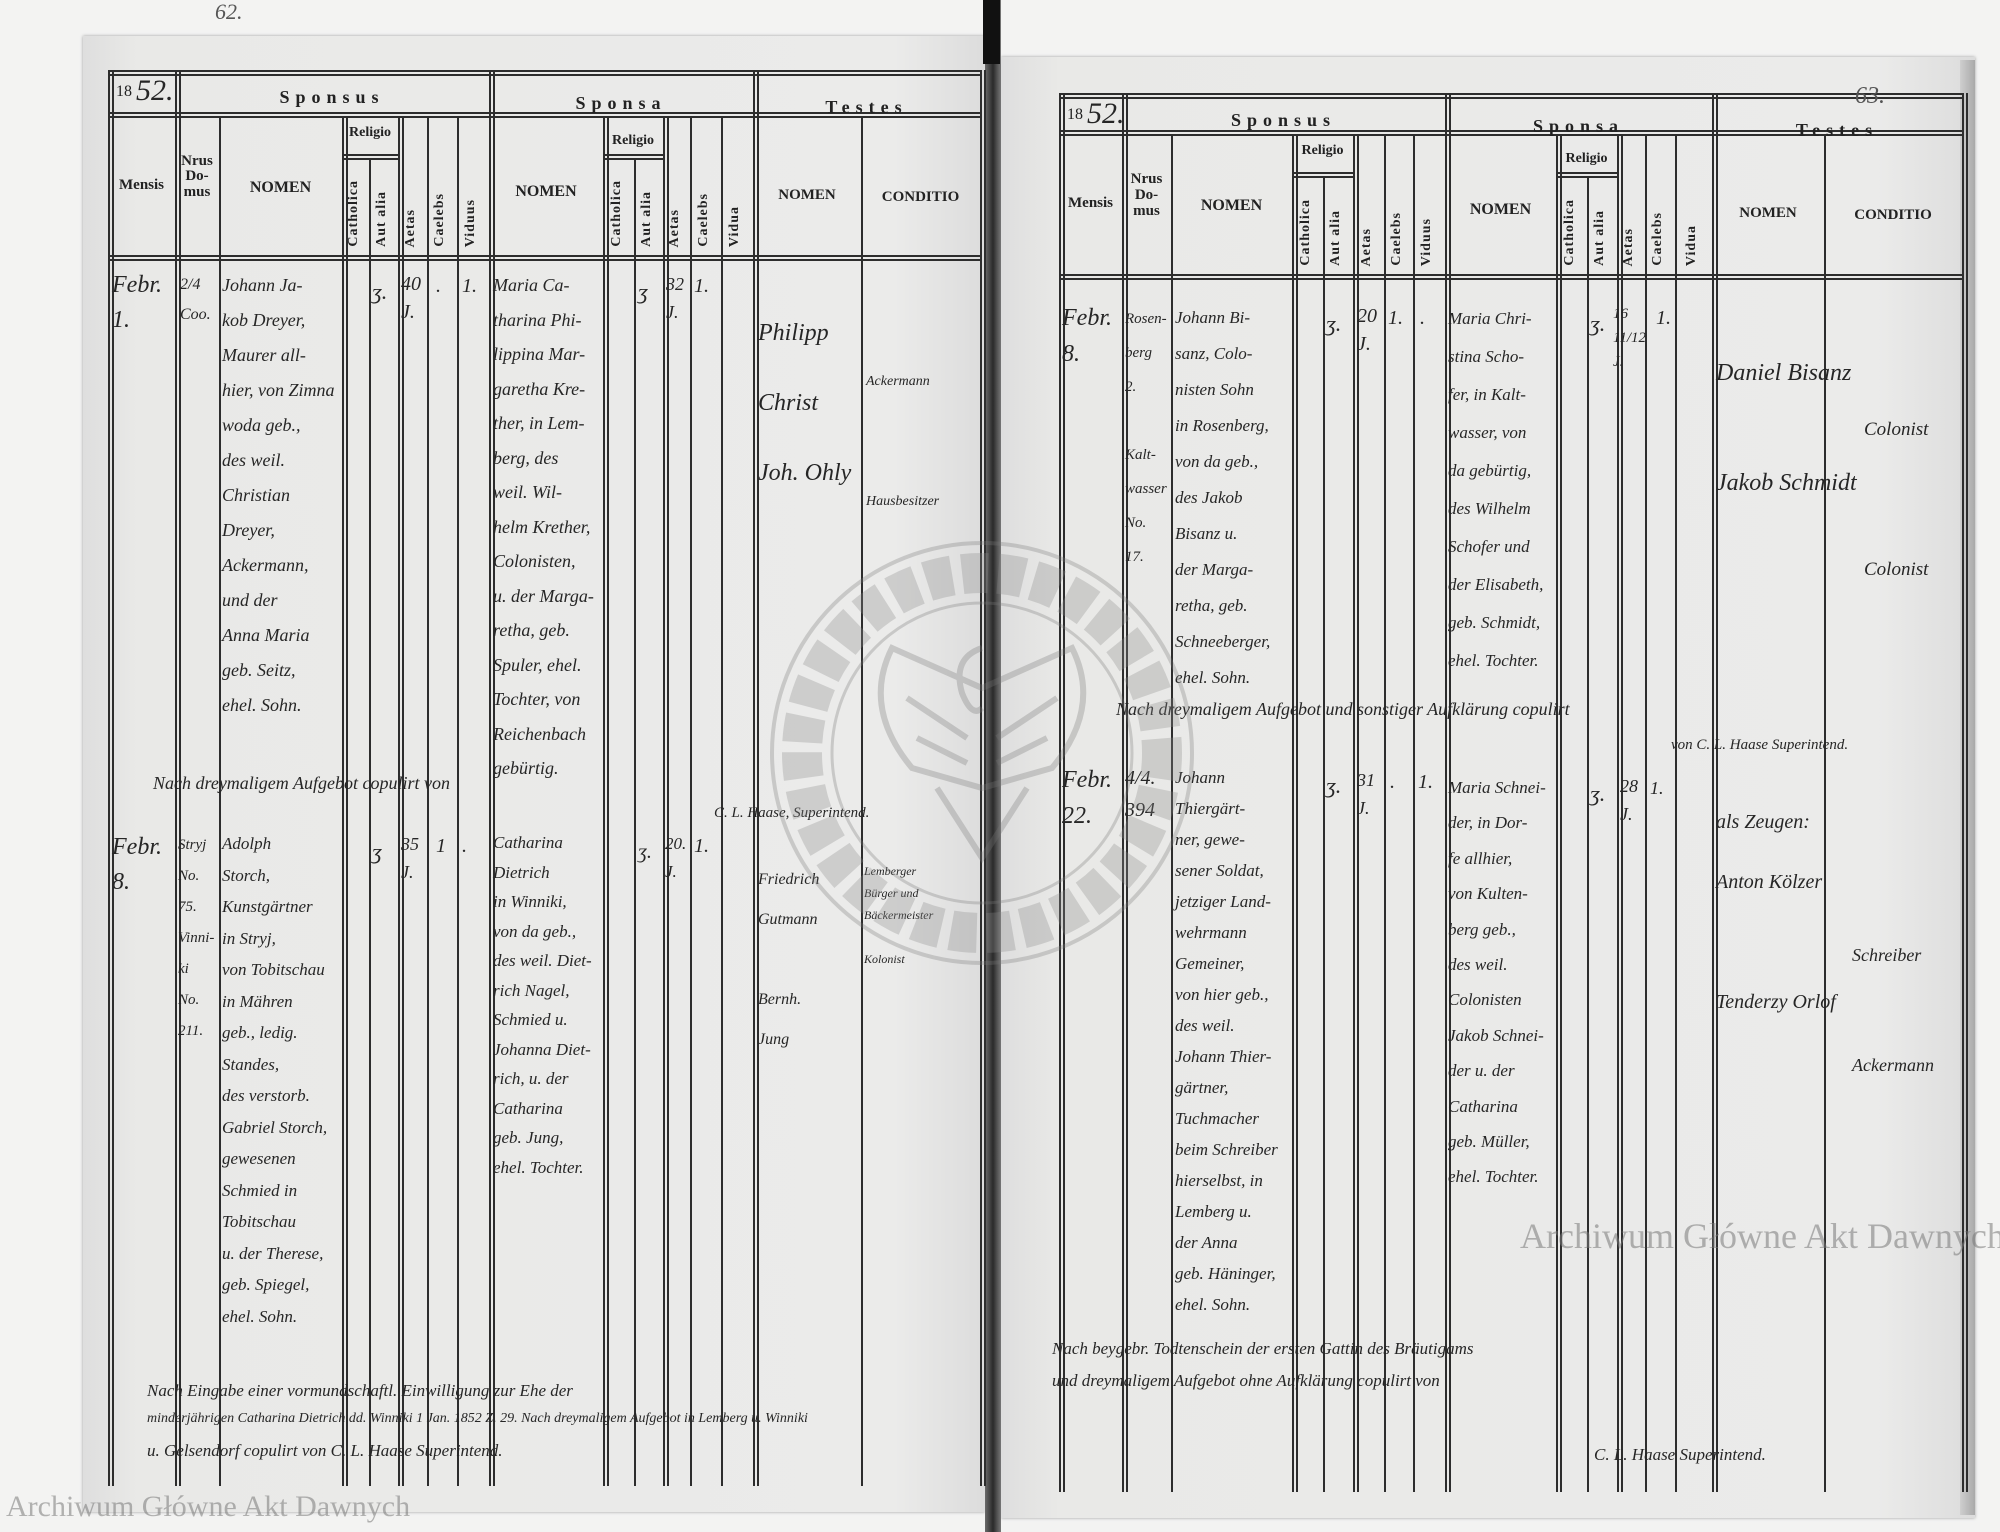 The width and height of the screenshot is (2000, 1532). What do you see at coordinates (920, 196) in the screenshot?
I see `conditio-header: CONDITIO` at bounding box center [920, 196].